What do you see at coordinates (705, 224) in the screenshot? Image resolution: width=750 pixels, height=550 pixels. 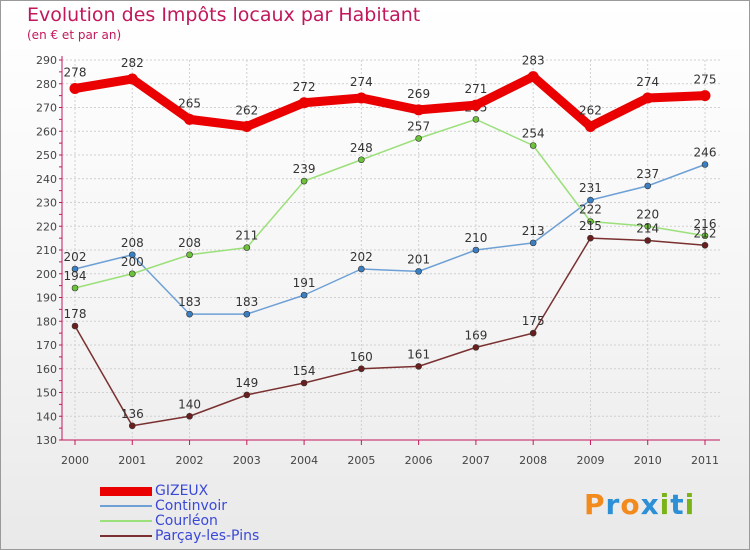 I see `data-label-courl-on: 216` at bounding box center [705, 224].